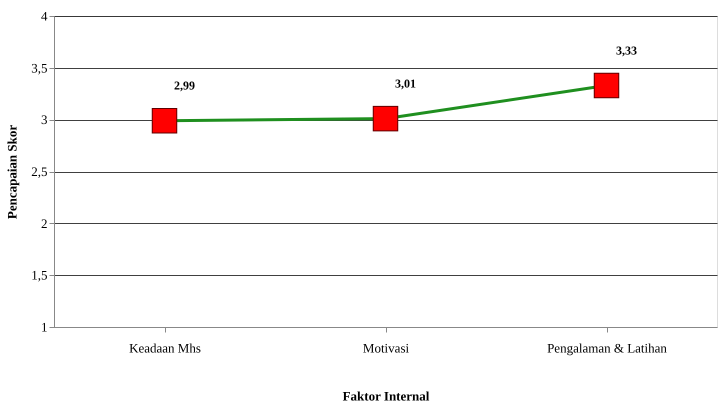 Image resolution: width=727 pixels, height=408 pixels. What do you see at coordinates (44, 327) in the screenshot?
I see `y-tick-label: 1` at bounding box center [44, 327].